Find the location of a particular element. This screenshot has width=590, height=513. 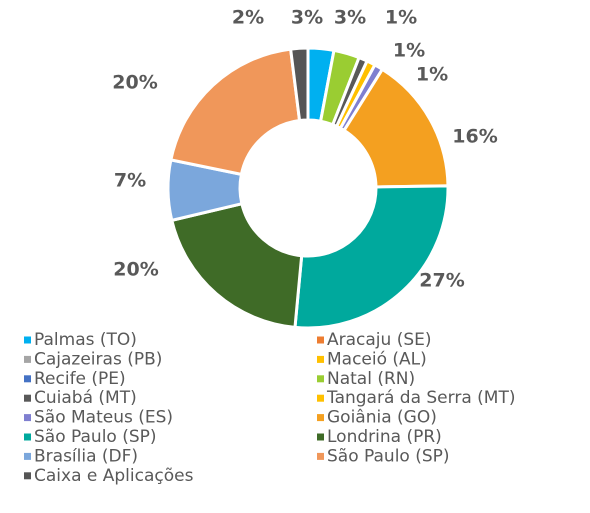

legend-label: Cuiabá (MT) is located at coordinates (85, 398).